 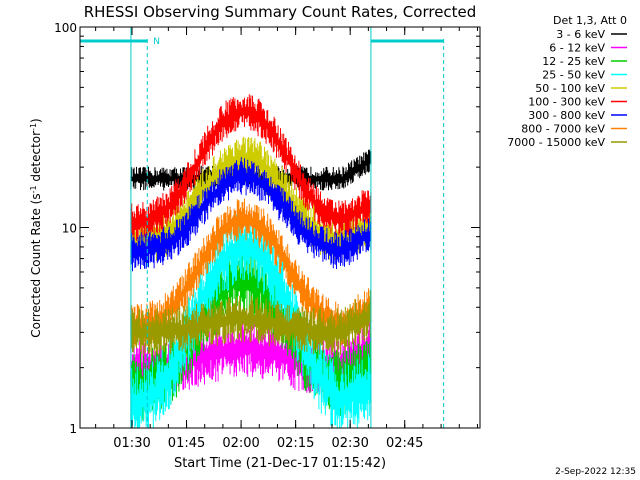 I want to click on y-tick-label: 1, so click(x=73, y=429).